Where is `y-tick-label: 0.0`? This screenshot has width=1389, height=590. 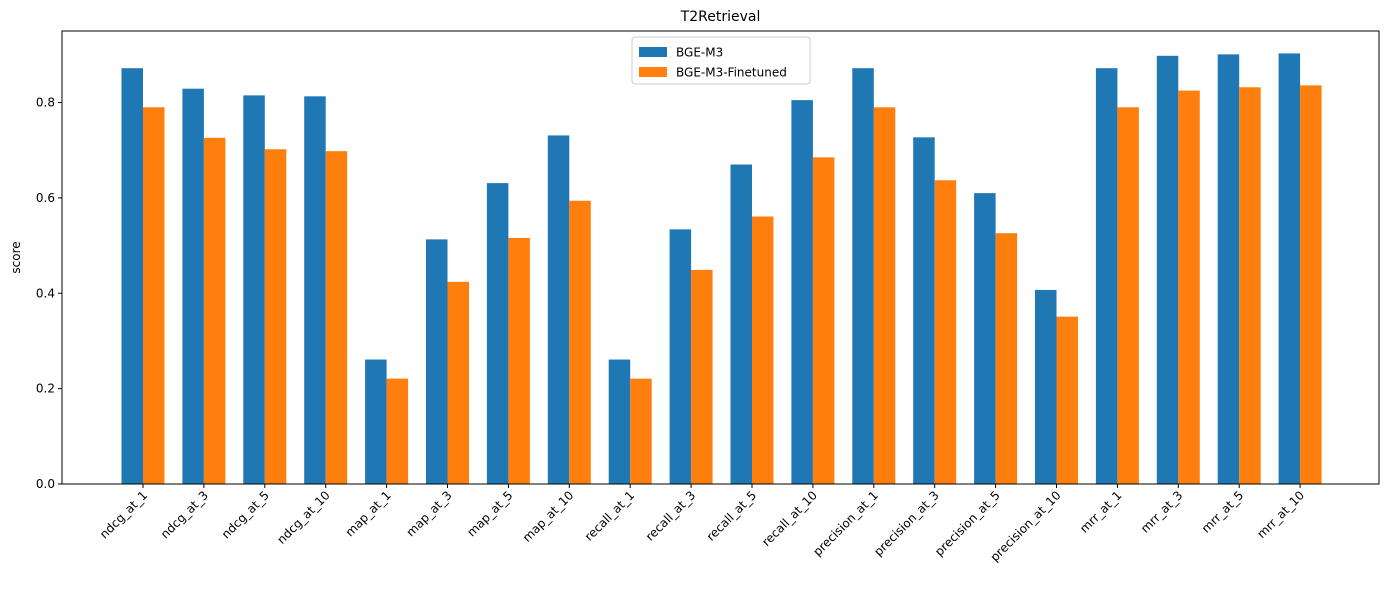 y-tick-label: 0.0 is located at coordinates (45, 484).